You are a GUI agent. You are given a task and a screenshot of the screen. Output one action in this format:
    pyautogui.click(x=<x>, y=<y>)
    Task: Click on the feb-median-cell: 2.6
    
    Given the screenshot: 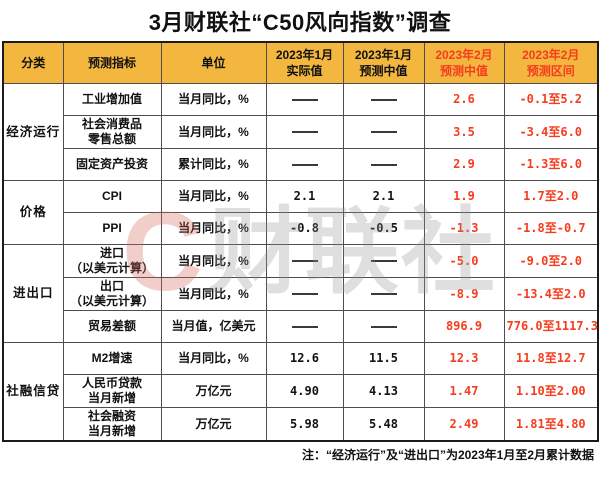 What is the action you would take?
    pyautogui.click(x=464, y=99)
    